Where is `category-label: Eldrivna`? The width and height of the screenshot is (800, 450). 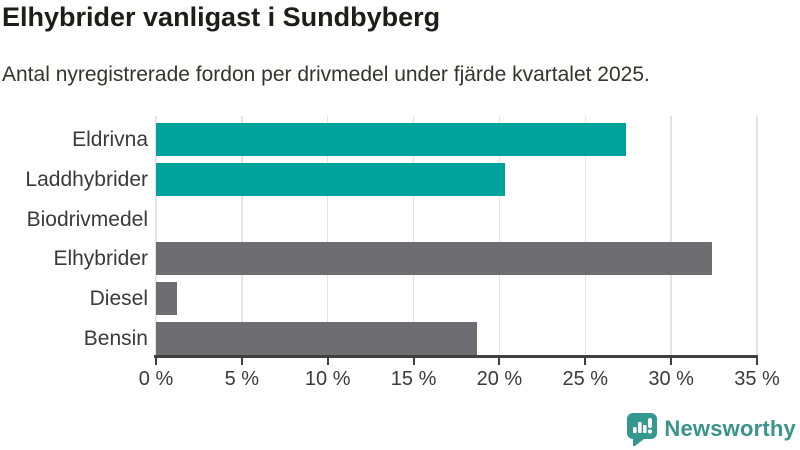
category-label: Eldrivna is located at coordinates (110, 139).